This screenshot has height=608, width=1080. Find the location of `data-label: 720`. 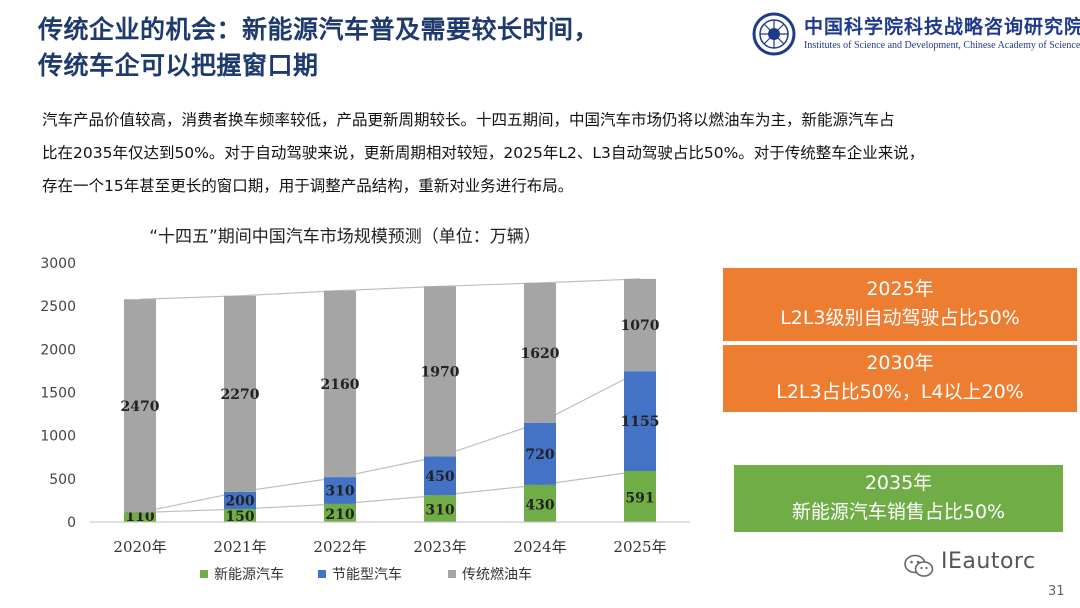

data-label: 720 is located at coordinates (539, 455).